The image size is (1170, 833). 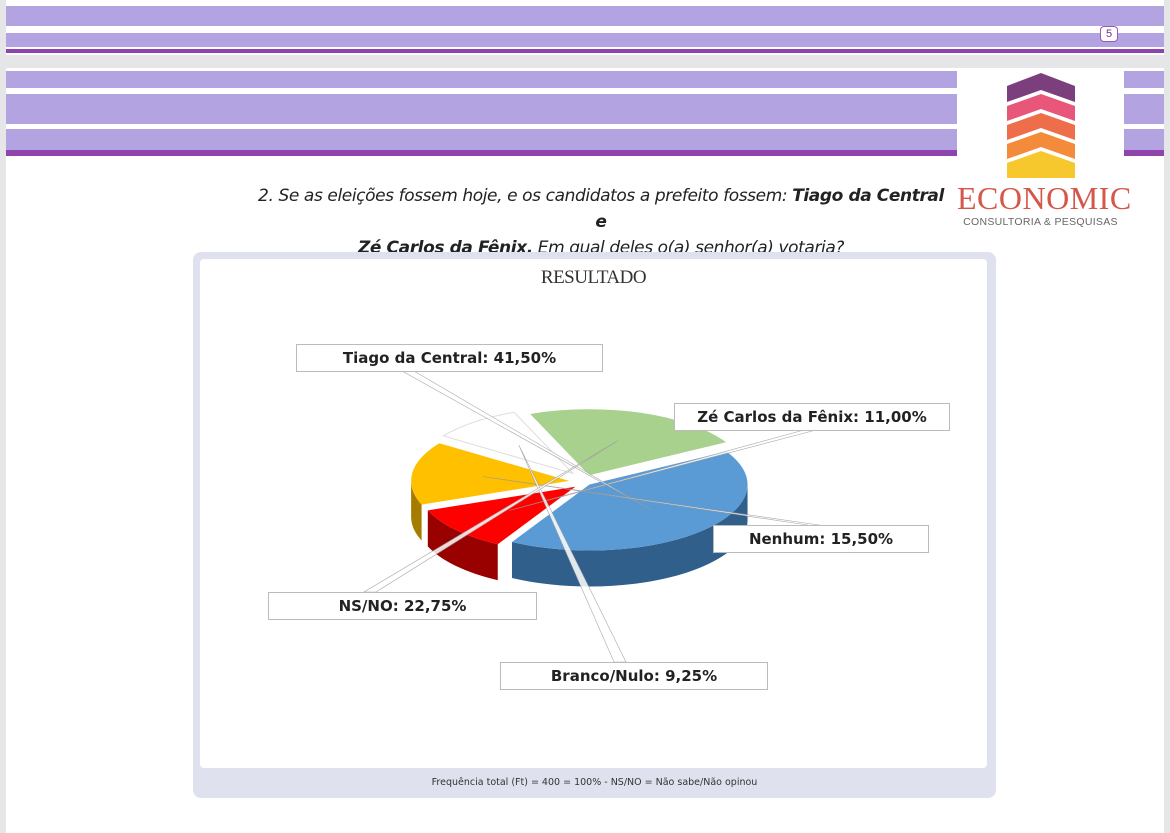 What do you see at coordinates (1044, 198) in the screenshot?
I see `logo-wordmark: ECONOMIC` at bounding box center [1044, 198].